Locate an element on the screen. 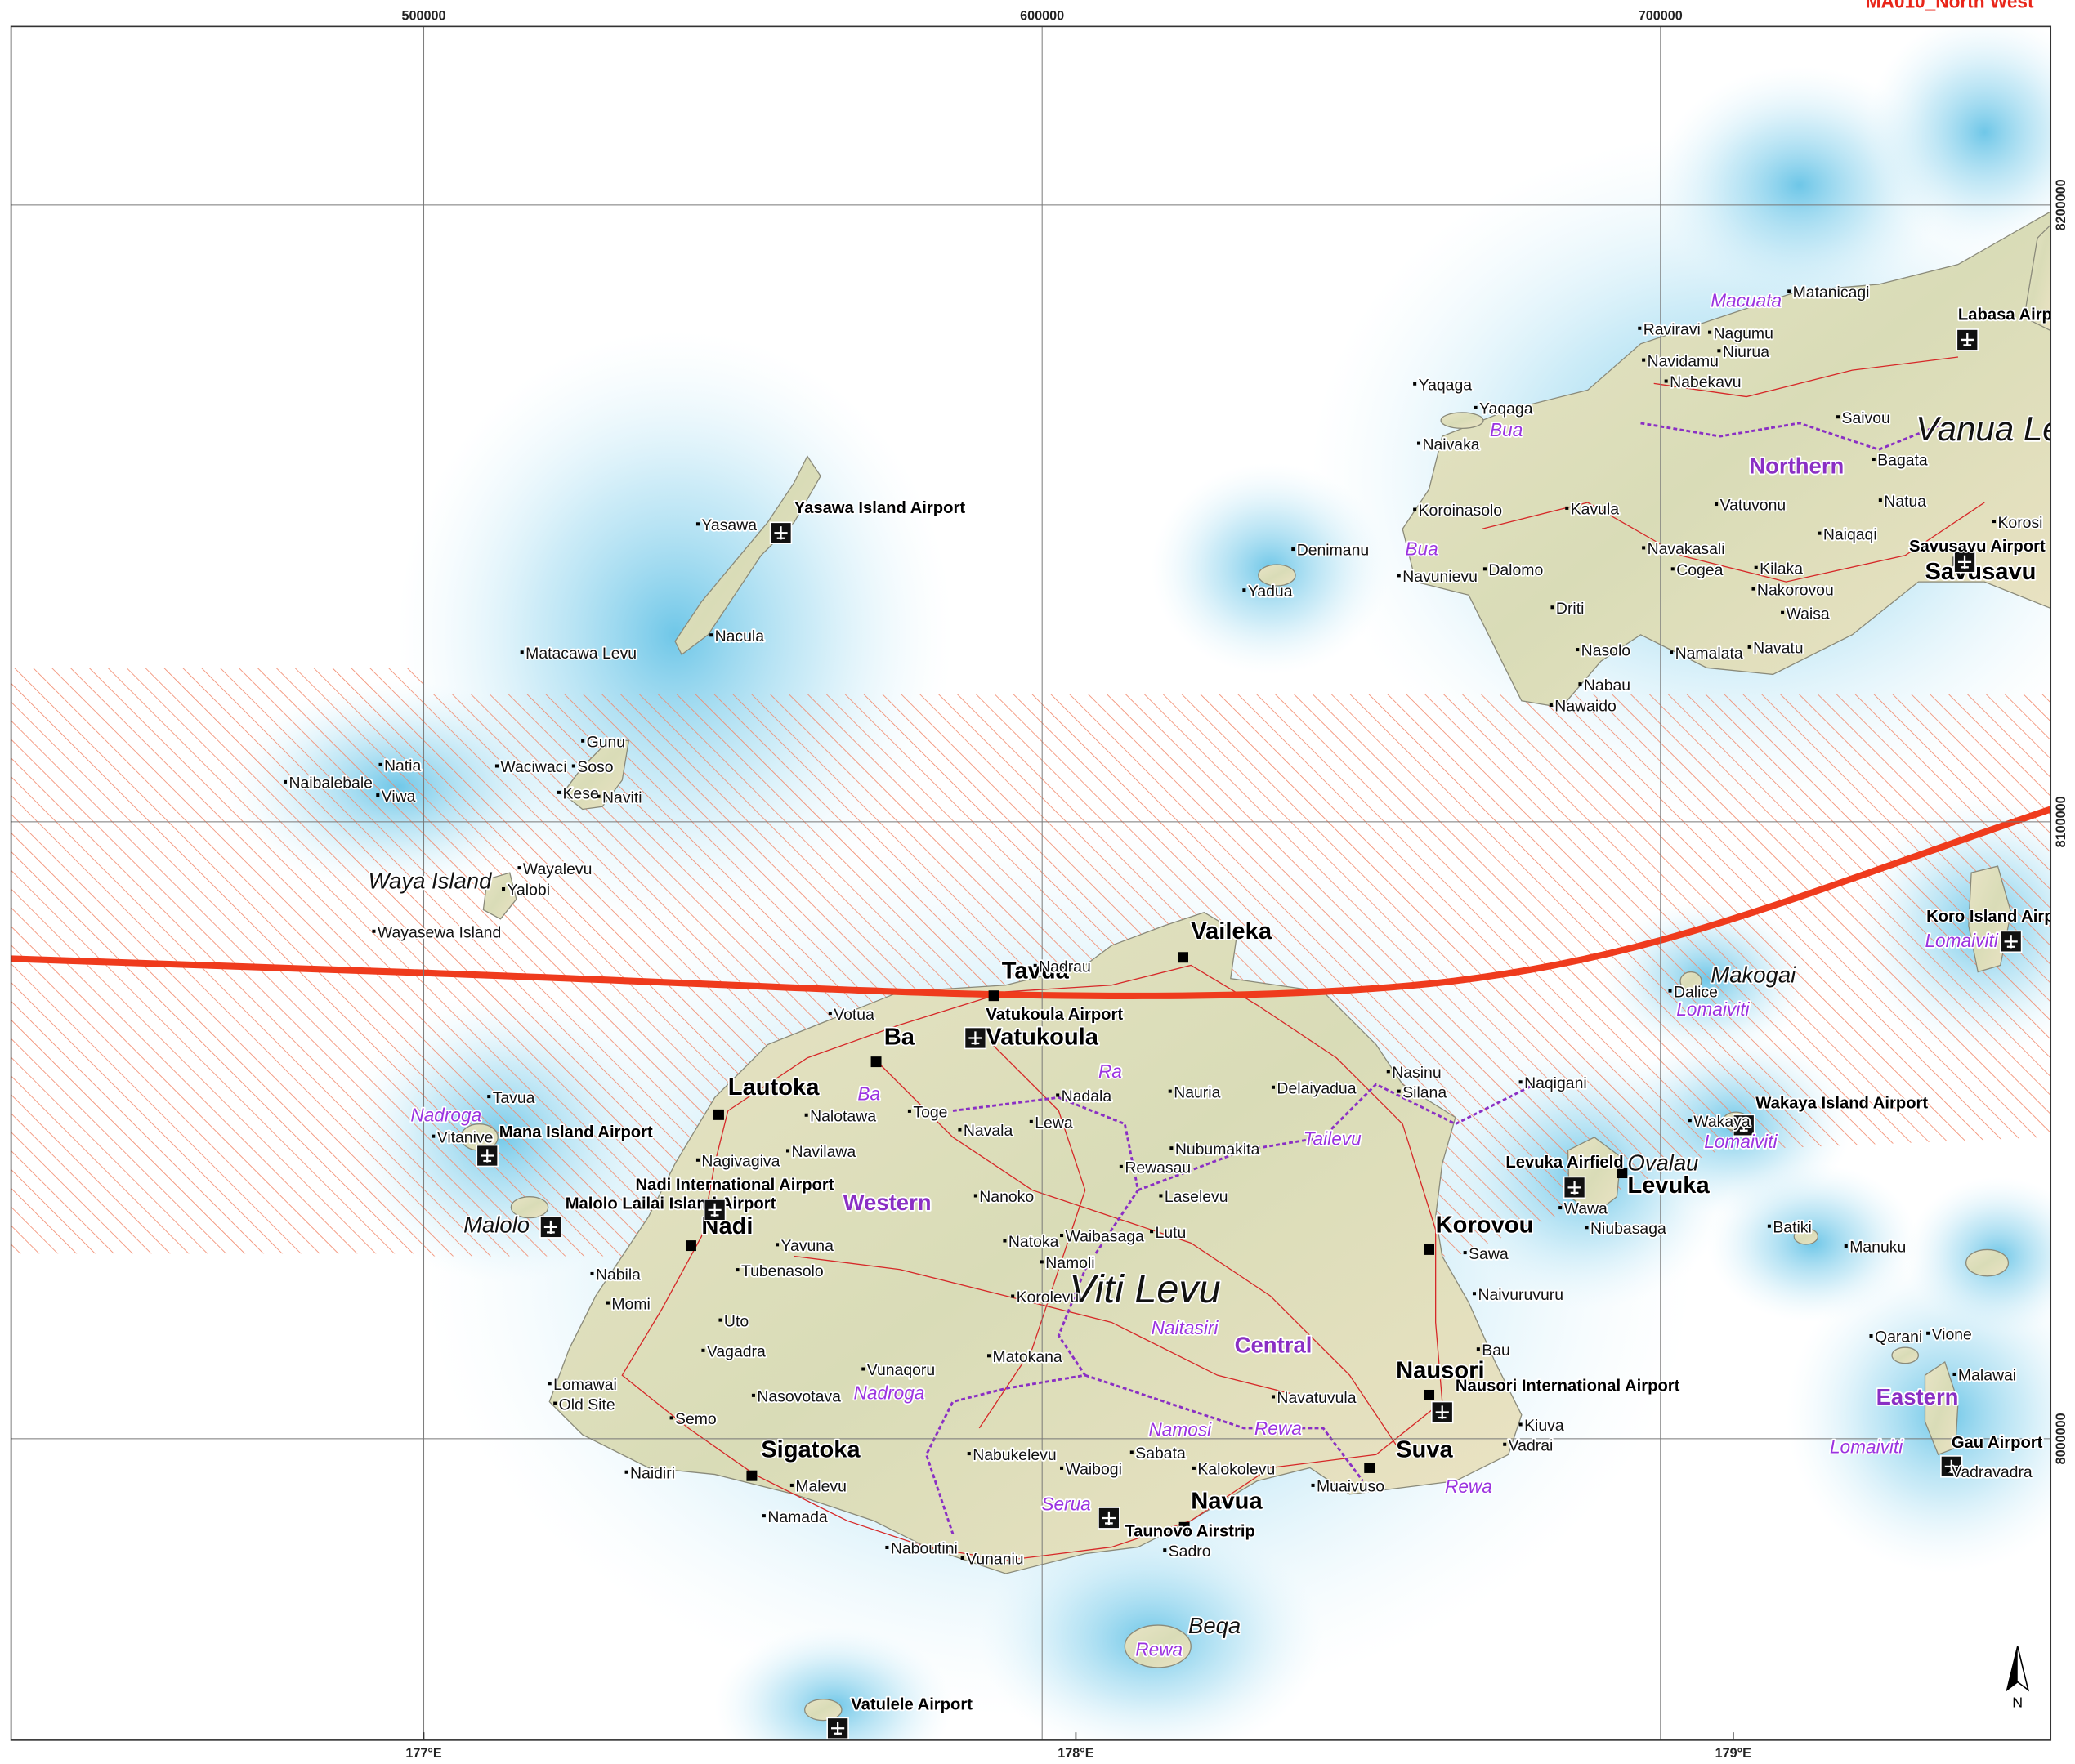 The height and width of the screenshot is (1764, 2075). village-label: Soso is located at coordinates (595, 767).